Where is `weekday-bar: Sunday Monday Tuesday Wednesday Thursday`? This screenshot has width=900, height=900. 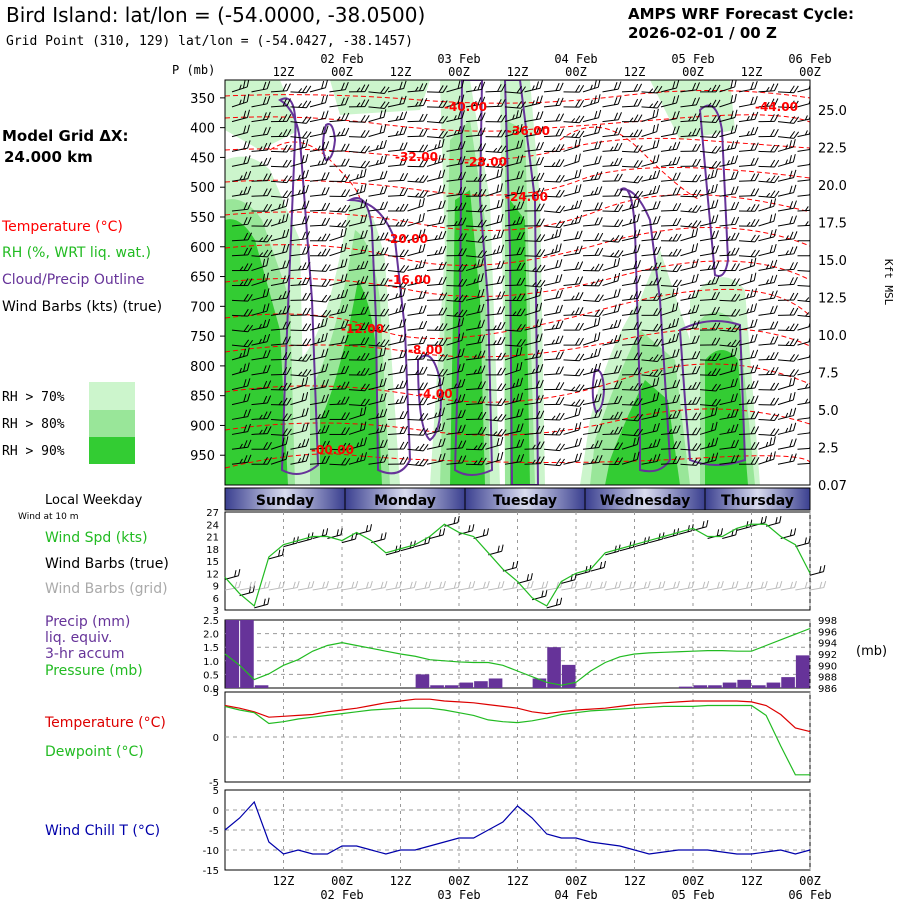
weekday-bar: Sunday Monday Tuesday Wednesday Thursday is located at coordinates (517, 499).